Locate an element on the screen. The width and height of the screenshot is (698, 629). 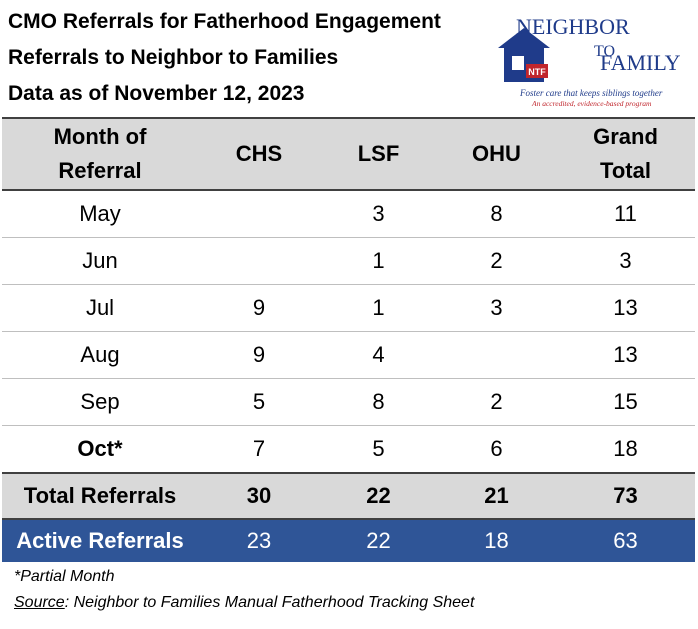
source-label: Source is located at coordinates (39, 602).